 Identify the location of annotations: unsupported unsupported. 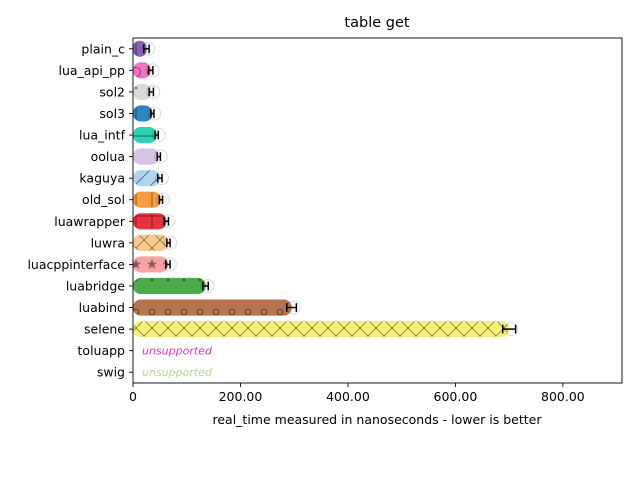
(177, 362).